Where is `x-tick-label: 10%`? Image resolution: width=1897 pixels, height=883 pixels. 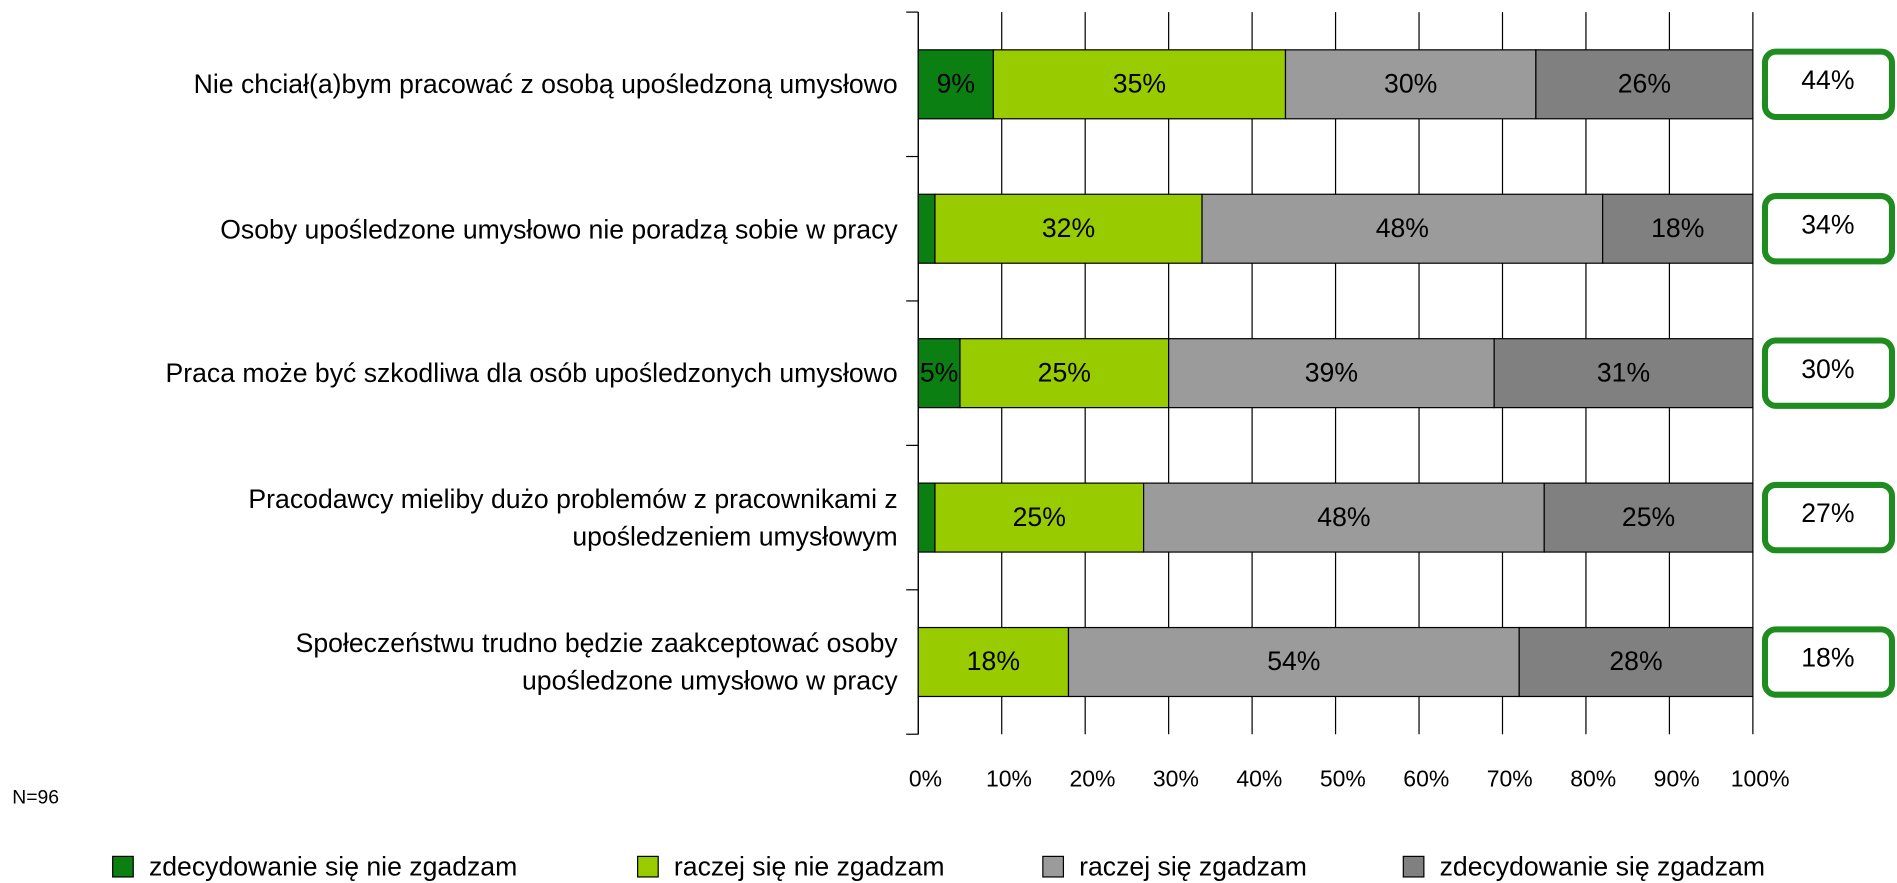 x-tick-label: 10% is located at coordinates (1009, 778).